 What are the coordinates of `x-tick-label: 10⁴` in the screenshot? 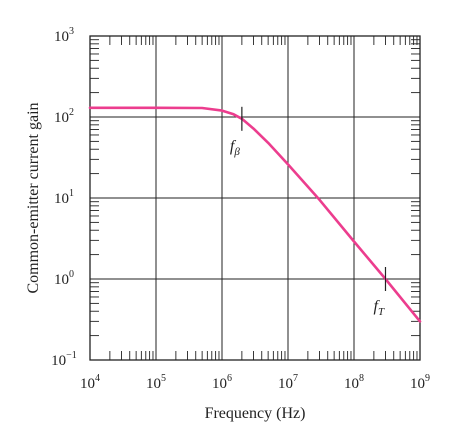 It's located at (90, 382).